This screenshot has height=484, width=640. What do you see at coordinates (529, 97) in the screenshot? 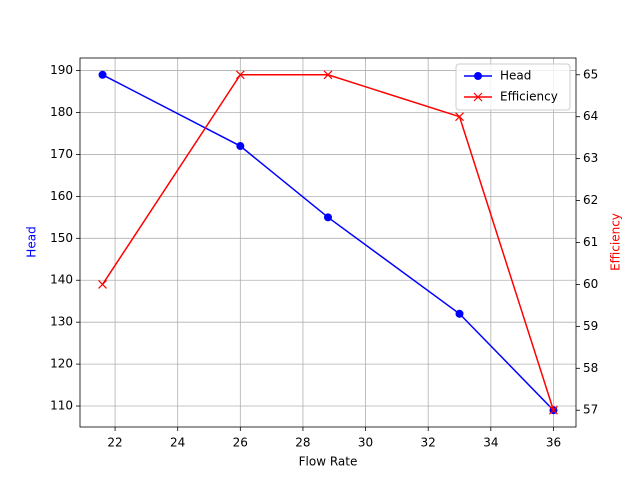
I see `legend-label: Efficiency` at bounding box center [529, 97].